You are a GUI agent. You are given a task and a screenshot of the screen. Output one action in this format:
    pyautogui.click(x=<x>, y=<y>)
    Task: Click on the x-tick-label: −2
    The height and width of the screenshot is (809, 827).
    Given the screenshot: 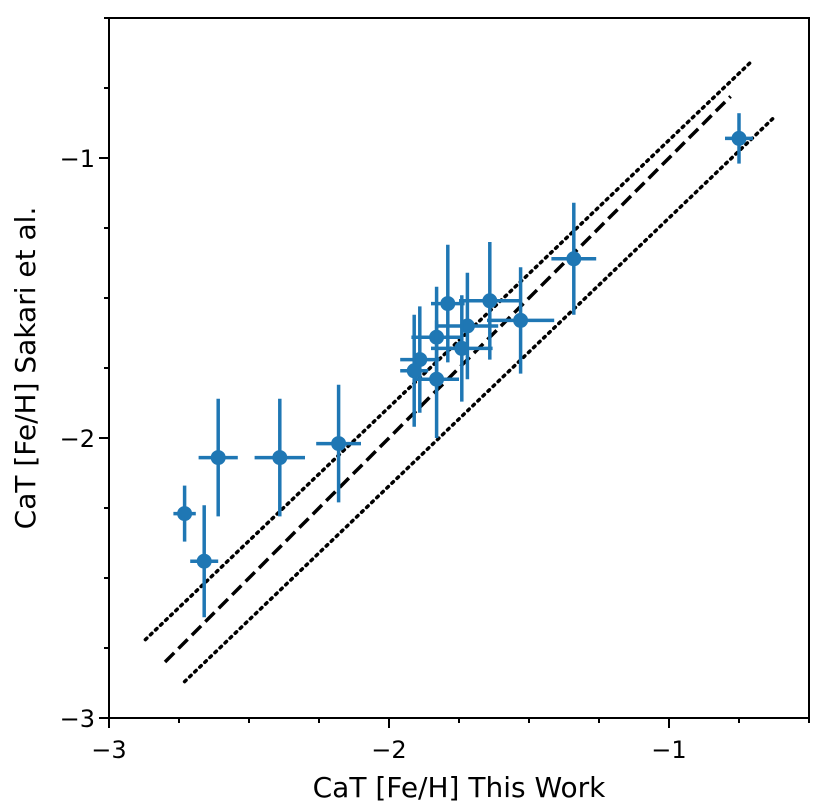 What is the action you would take?
    pyautogui.click(x=388, y=750)
    